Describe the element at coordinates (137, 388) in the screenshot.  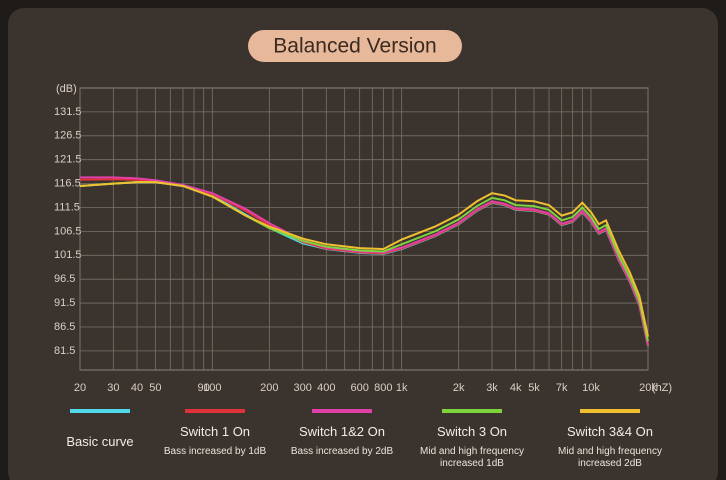
I see `x-tick-label: 40` at that location.